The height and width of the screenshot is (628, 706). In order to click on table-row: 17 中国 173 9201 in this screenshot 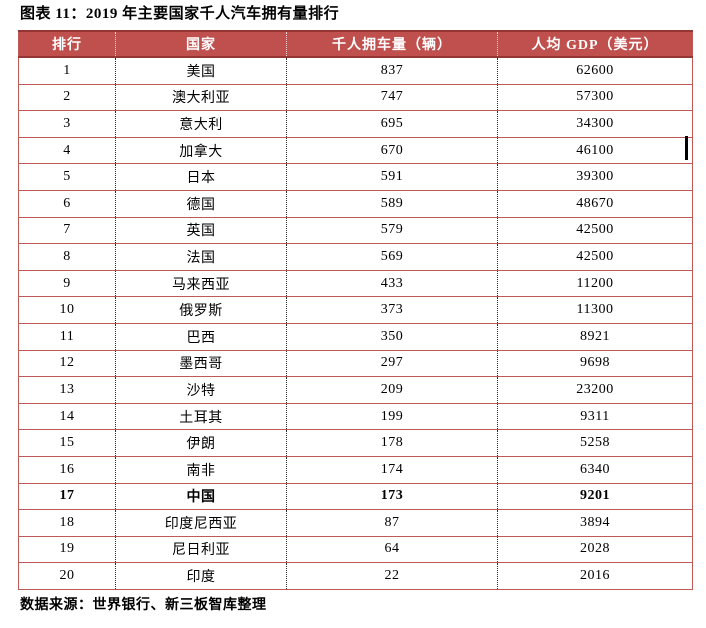, I will do `click(355, 497)`.